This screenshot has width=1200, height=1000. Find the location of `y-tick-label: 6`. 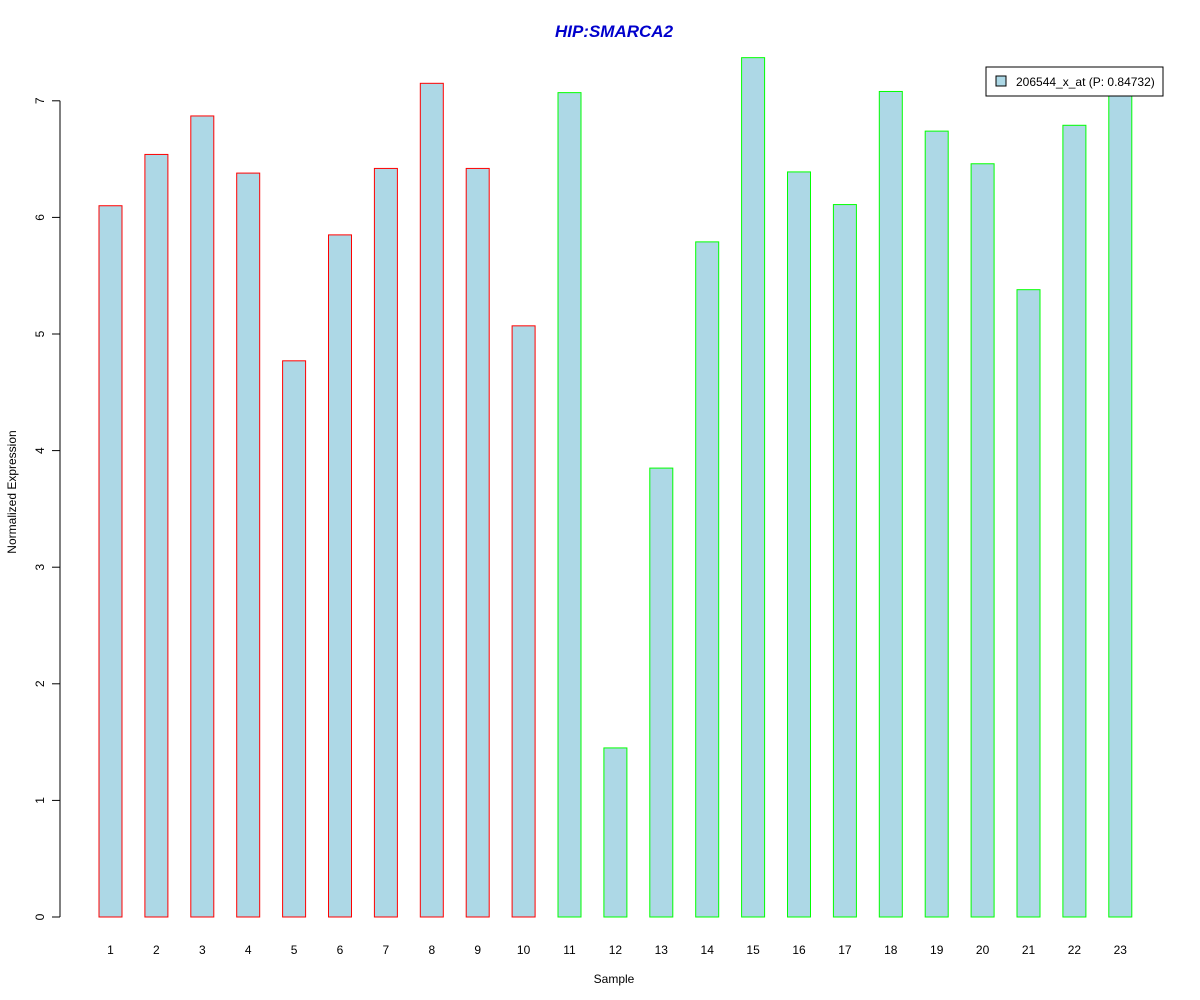

y-tick-label: 6 is located at coordinates (40, 217).